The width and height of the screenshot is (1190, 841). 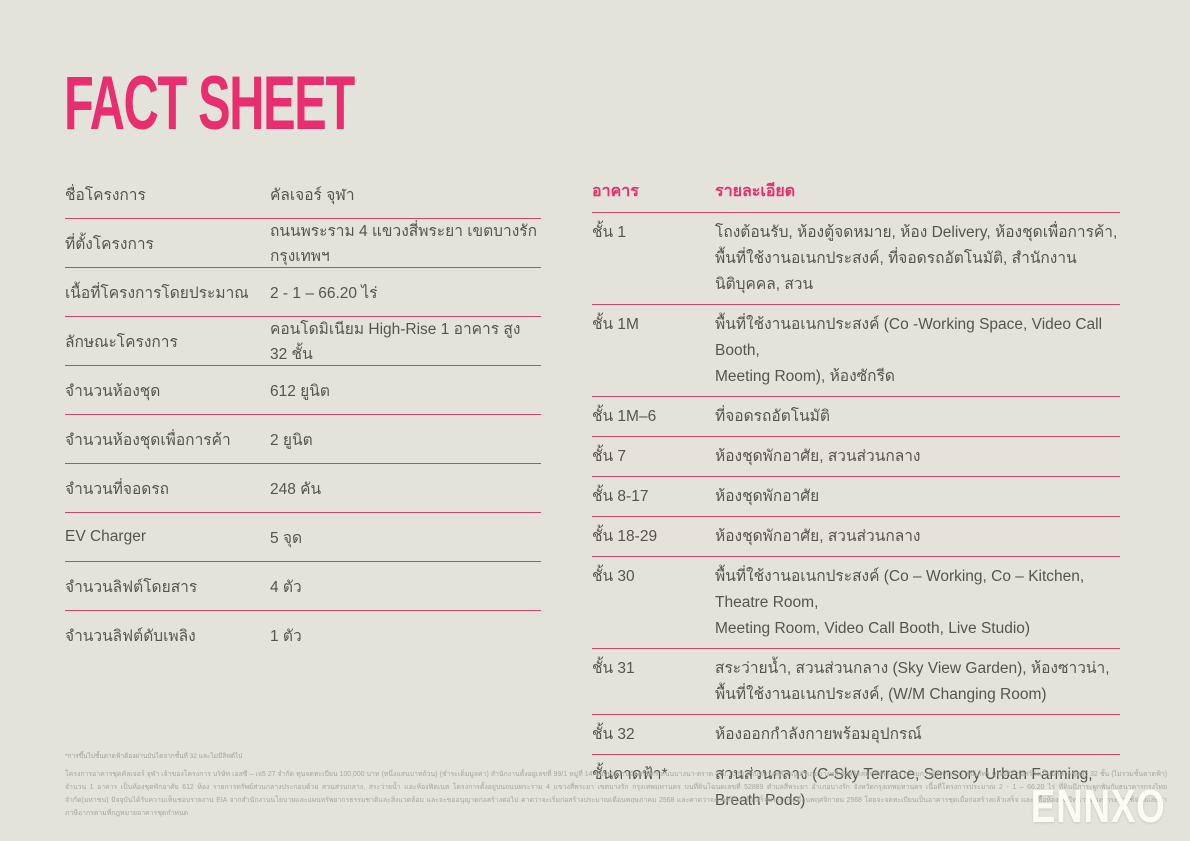 I want to click on floor-detail: ที่จอดรถอัตโนมัติ, so click(x=772, y=416).